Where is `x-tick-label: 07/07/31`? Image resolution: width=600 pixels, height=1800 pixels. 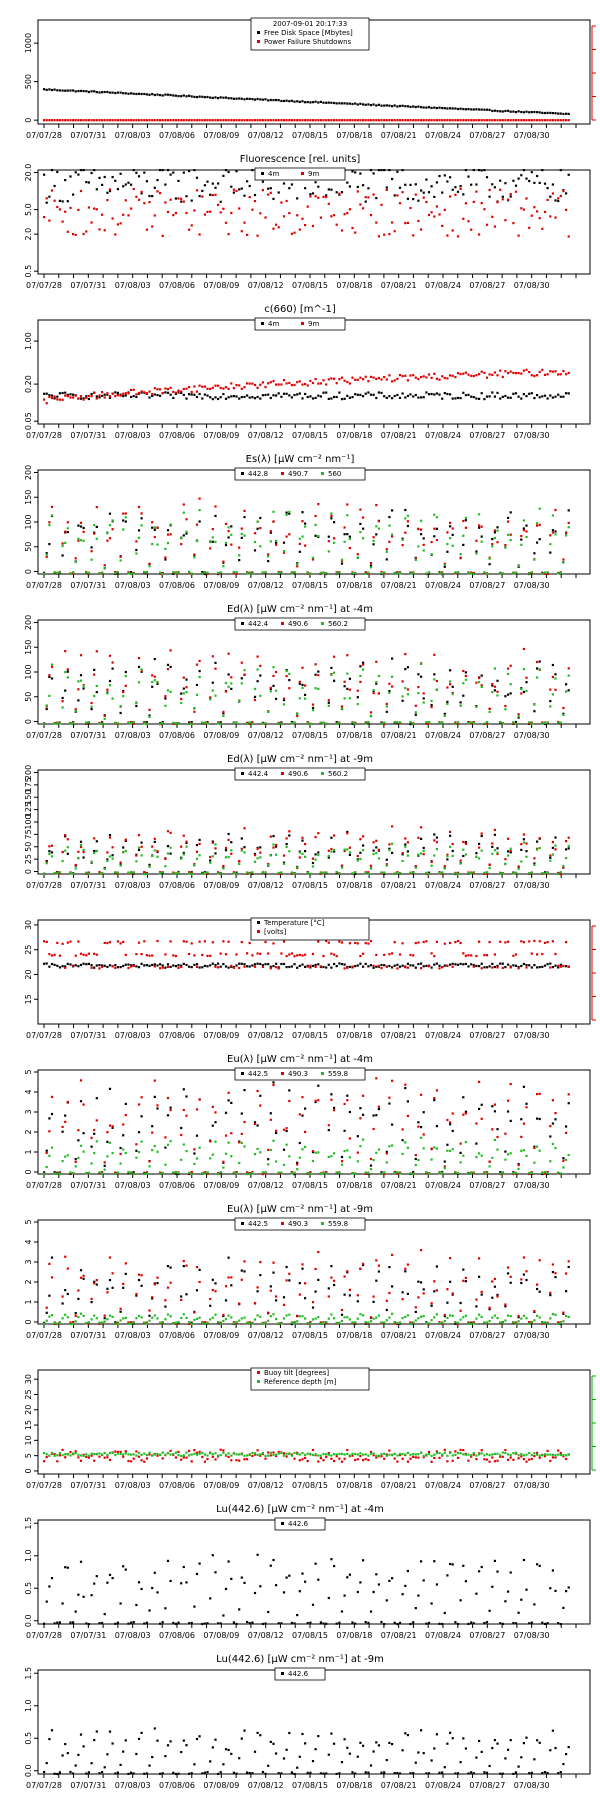 x-tick-label: 07/07/31 is located at coordinates (88, 735).